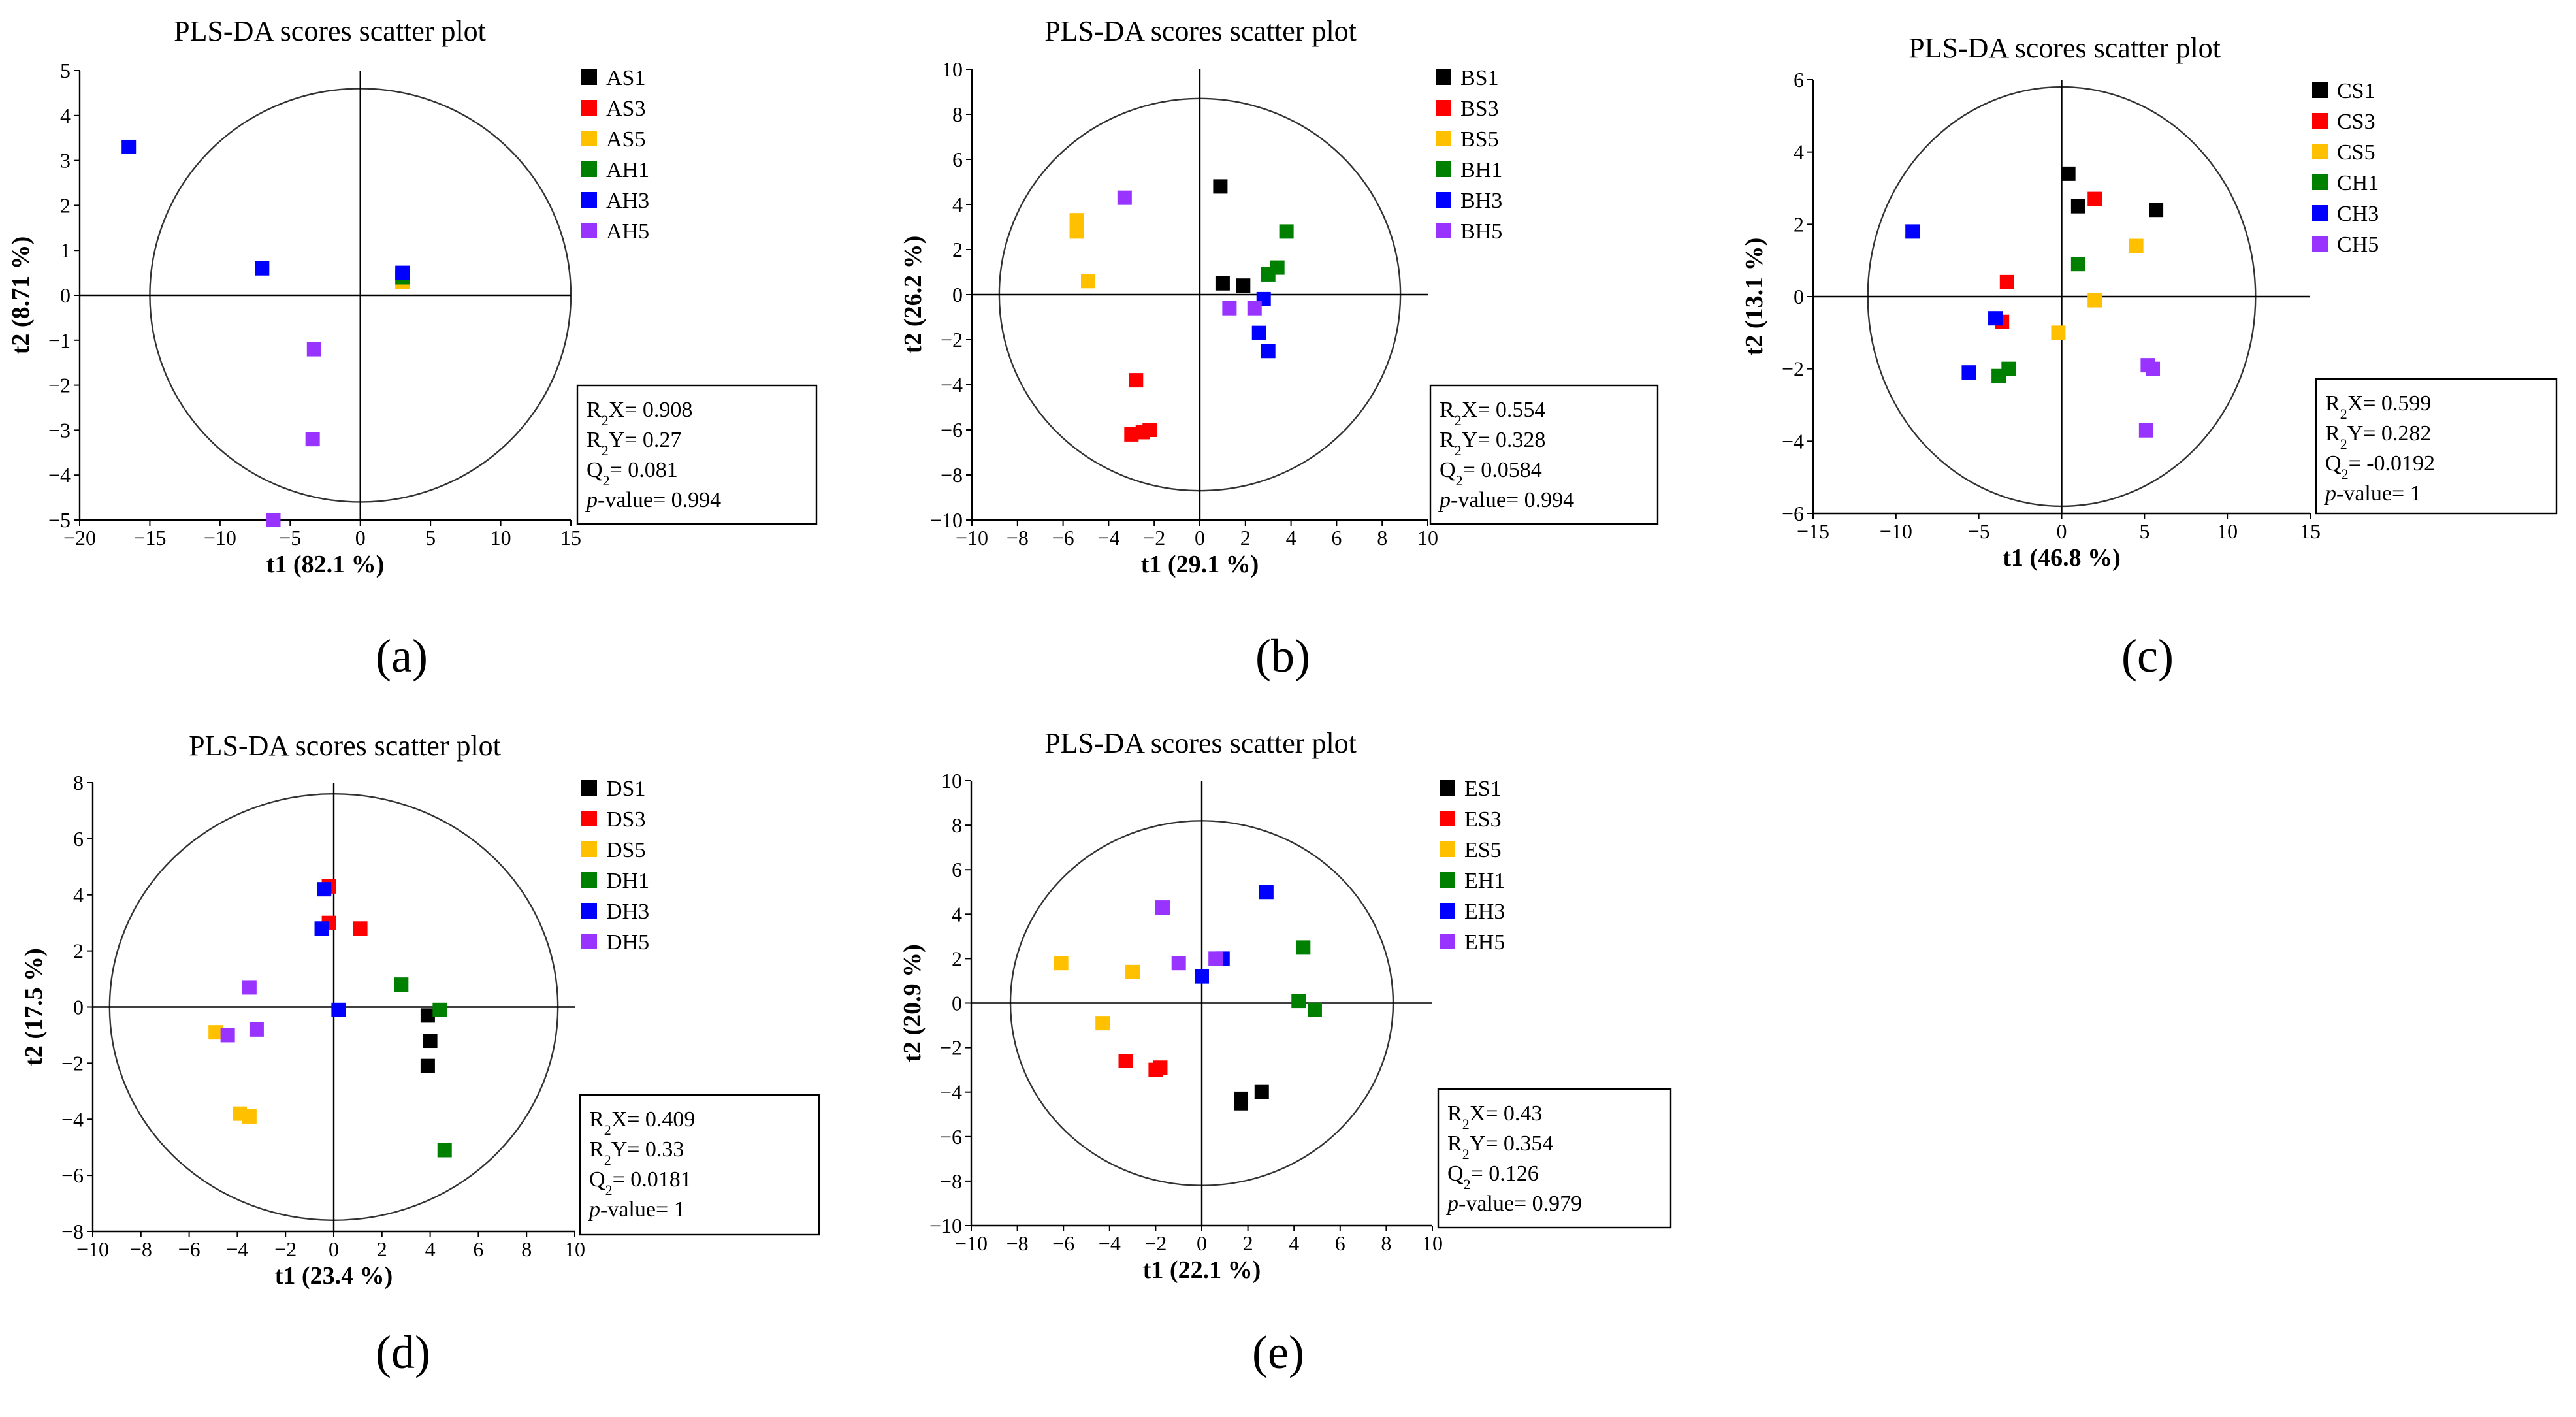 This screenshot has width=2576, height=1417. What do you see at coordinates (1017, 1243) in the screenshot?
I see `x-tick-label: −8` at bounding box center [1017, 1243].